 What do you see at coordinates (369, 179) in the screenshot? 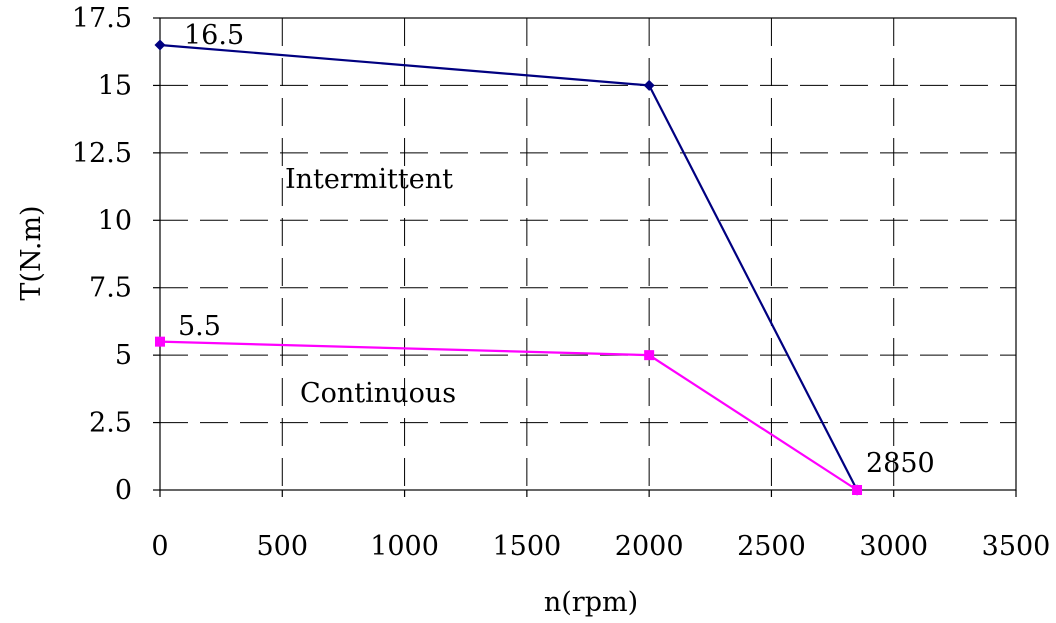
I see `series-label-intermittent: Intermittent` at bounding box center [369, 179].